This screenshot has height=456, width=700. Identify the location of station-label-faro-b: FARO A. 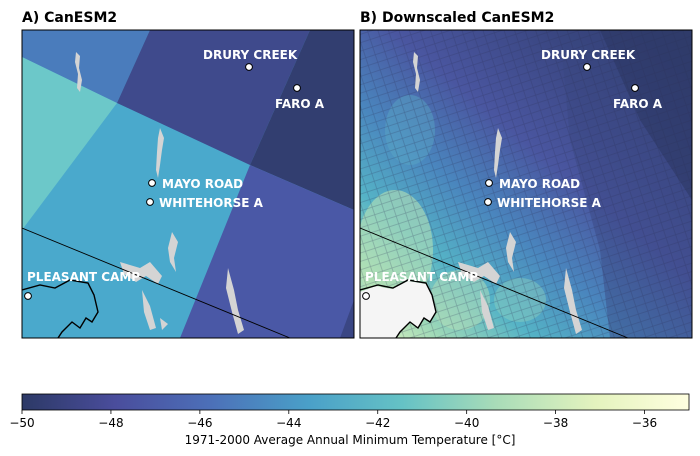
(638, 104).